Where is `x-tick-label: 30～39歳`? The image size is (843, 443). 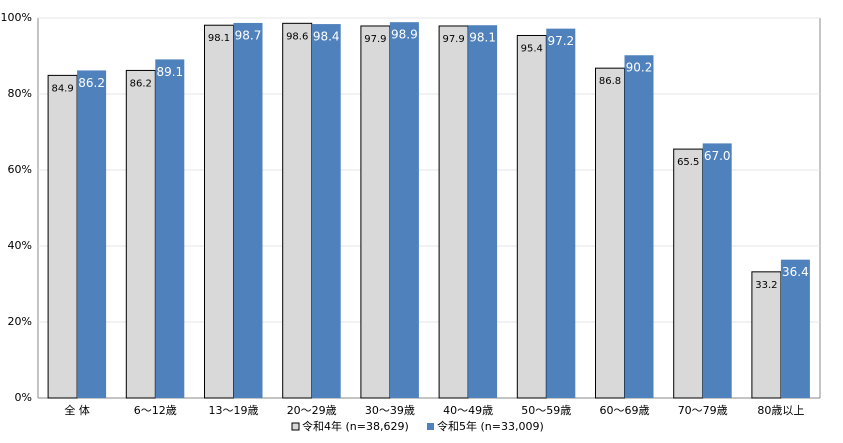 x-tick-label: 30～39歳 is located at coordinates (390, 410).